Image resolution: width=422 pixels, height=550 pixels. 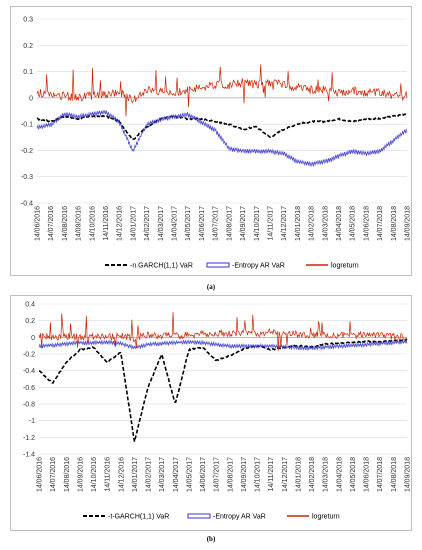 I want to click on y-tick-label: -1.2, so click(x=29, y=438).